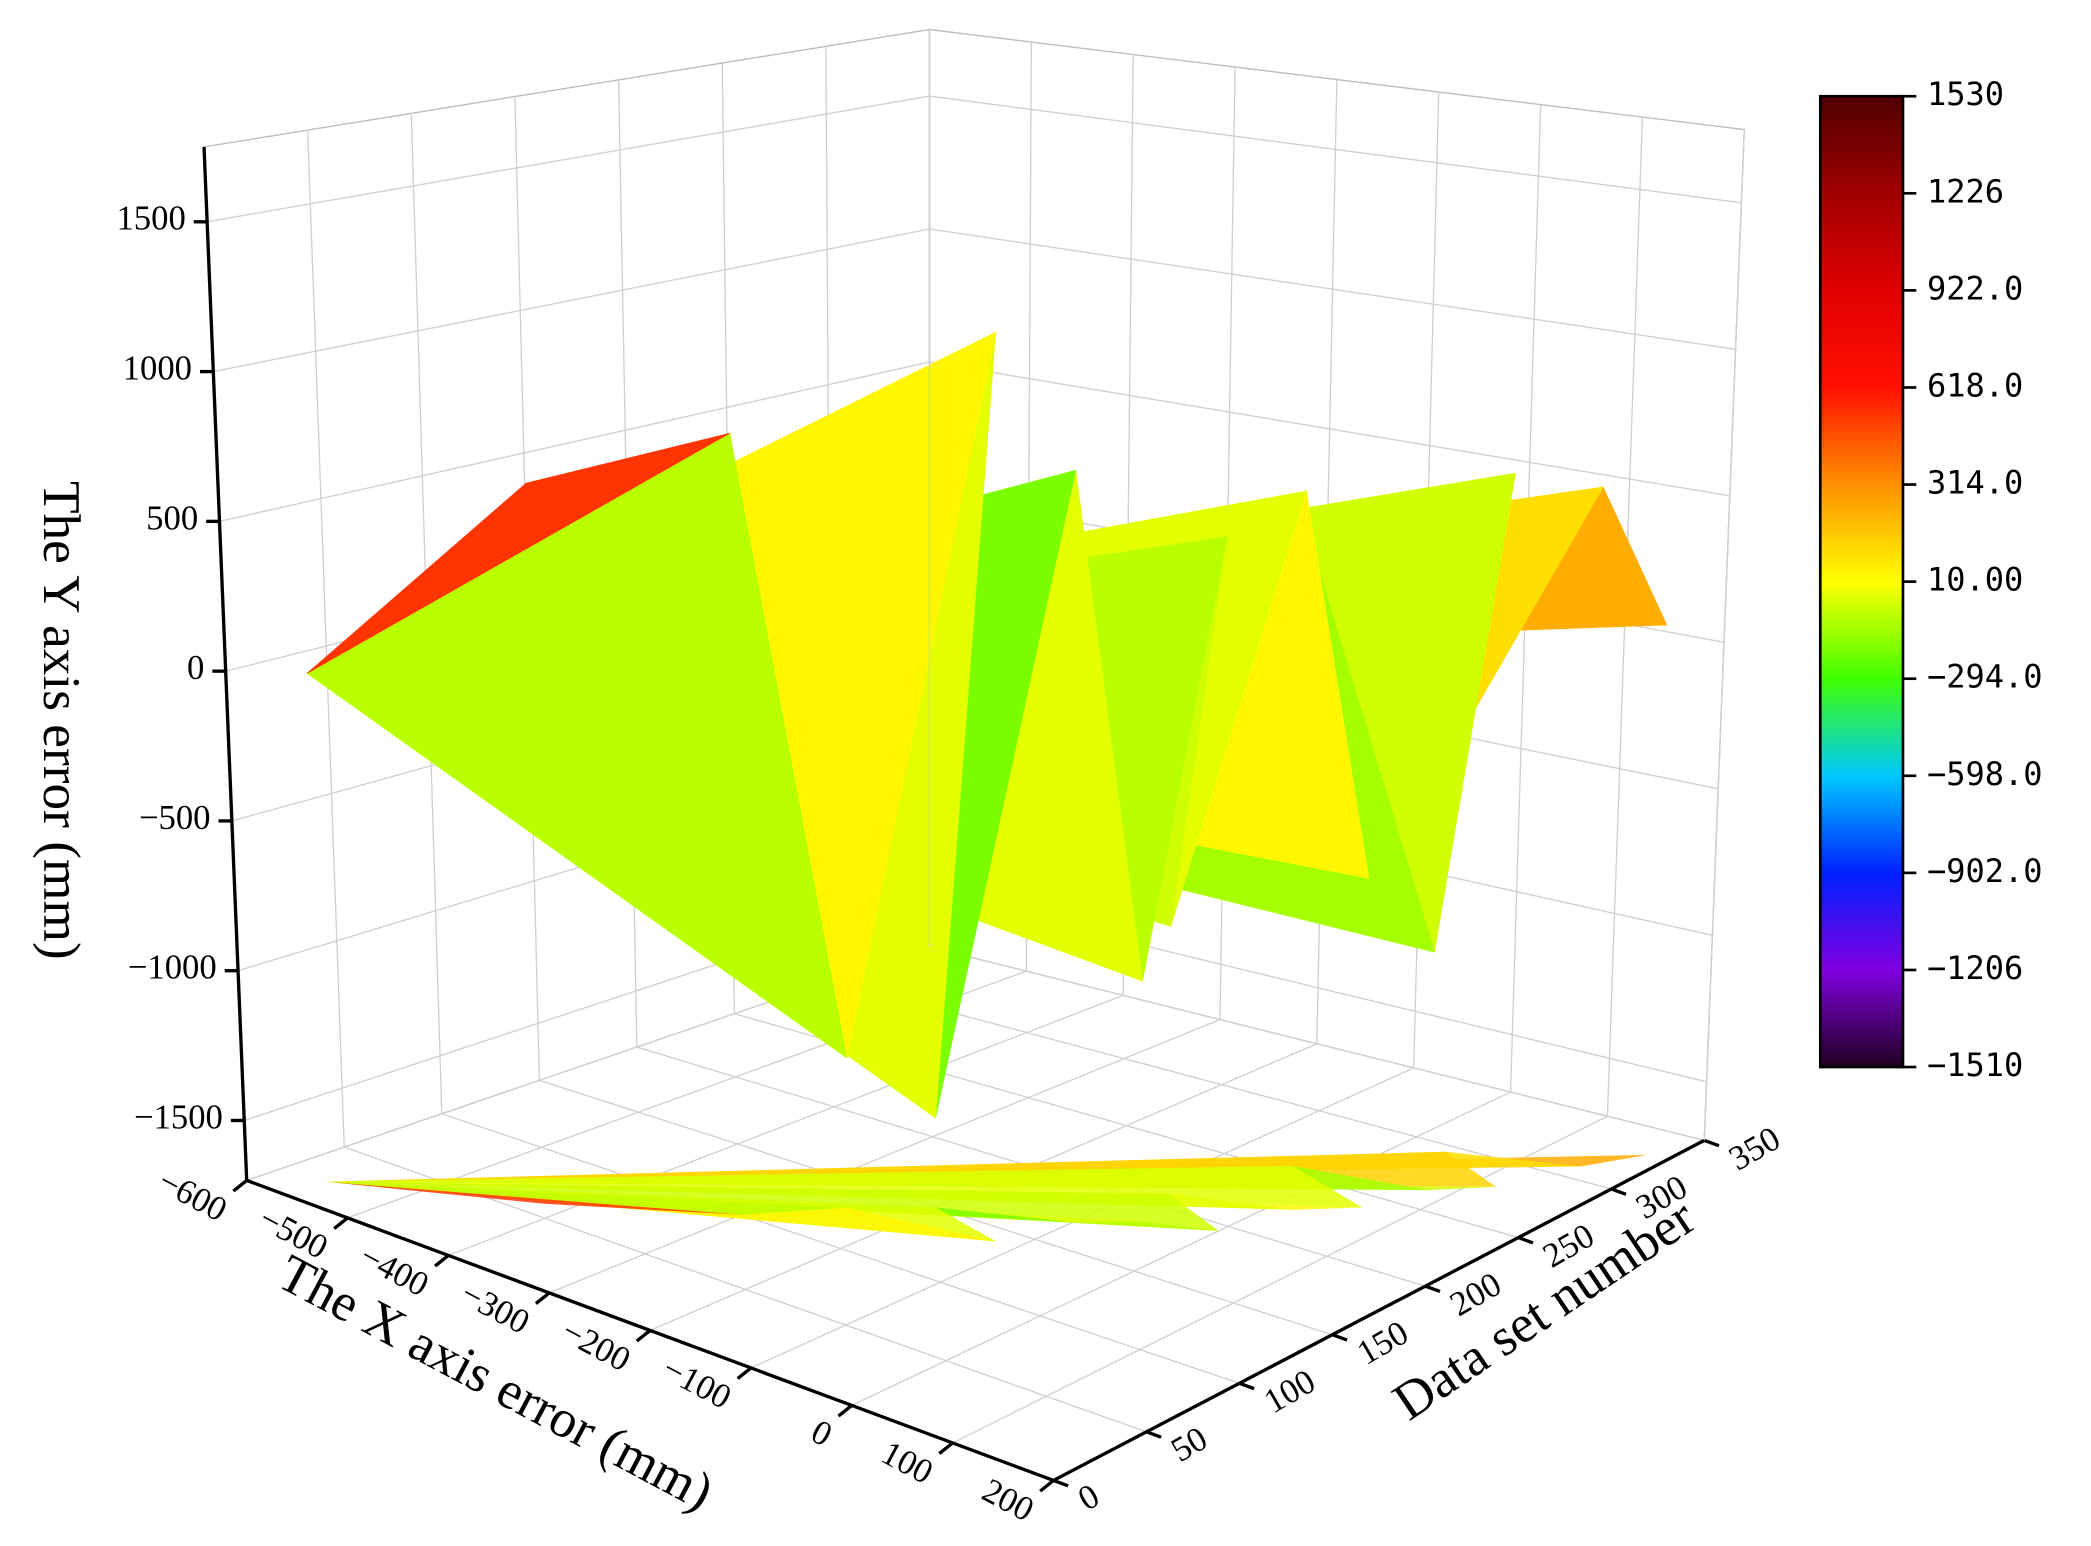 The width and height of the screenshot is (2091, 1546). Describe the element at coordinates (587, 1198) in the screenshot. I see `floor-projection` at that location.